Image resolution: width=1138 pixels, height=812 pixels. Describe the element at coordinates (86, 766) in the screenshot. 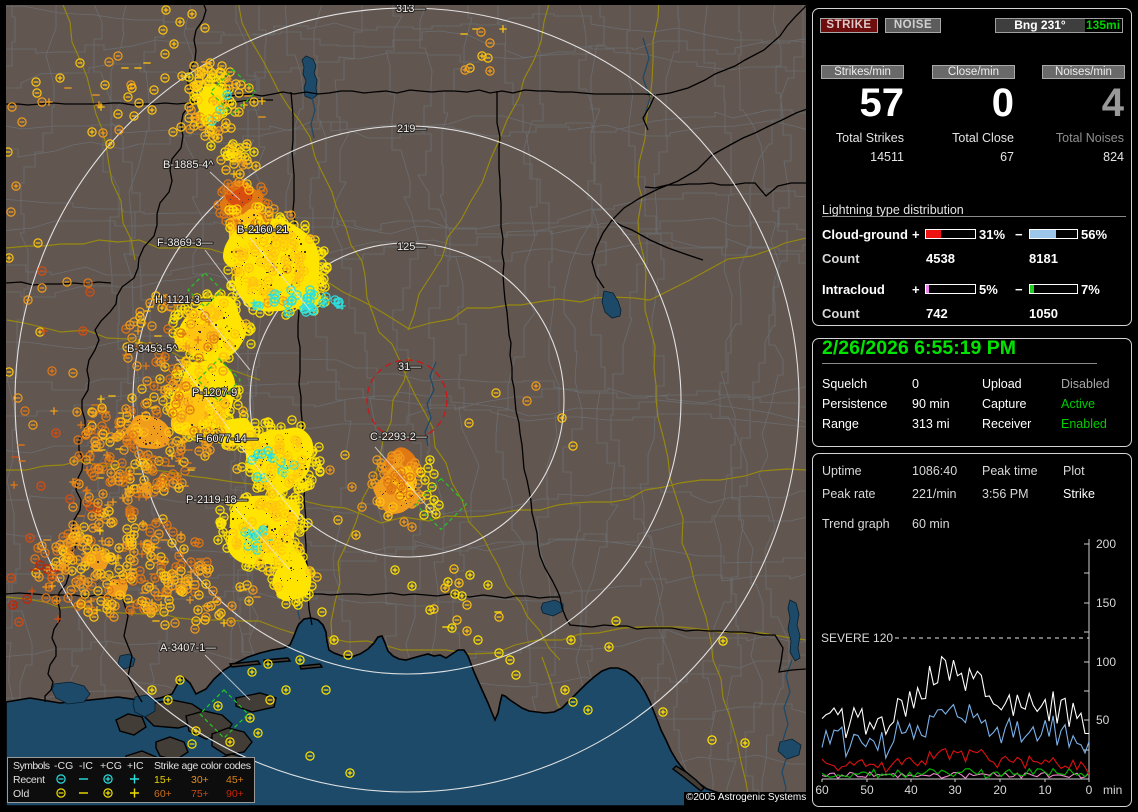

I see `svg-text: -IC` at that location.